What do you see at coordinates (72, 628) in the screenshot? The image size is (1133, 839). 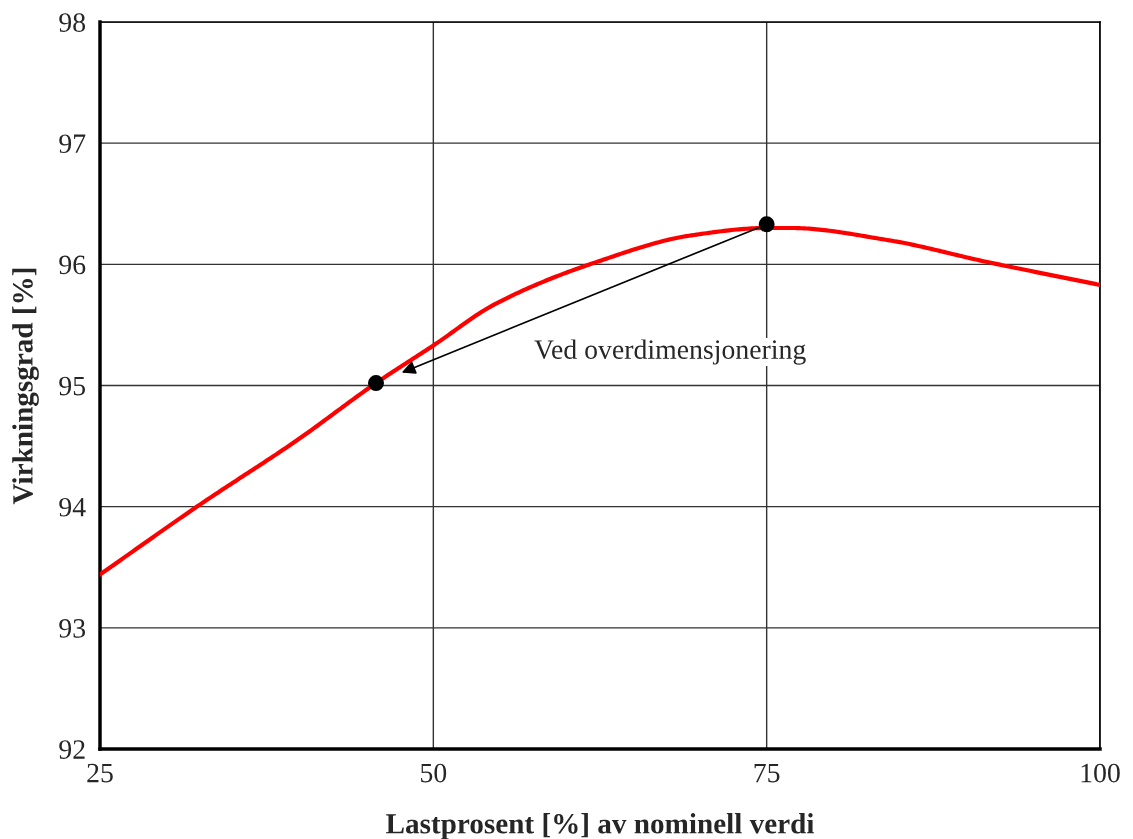 I see `y-tick-label: 93` at bounding box center [72, 628].